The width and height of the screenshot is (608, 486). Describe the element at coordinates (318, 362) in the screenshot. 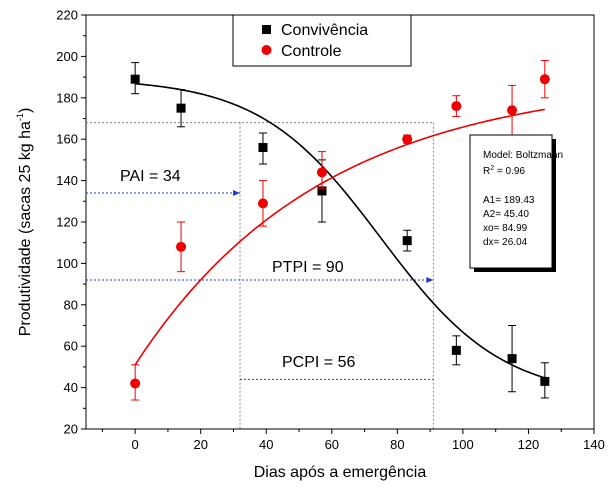

I see `pcpi-label: PCPI = 56` at that location.